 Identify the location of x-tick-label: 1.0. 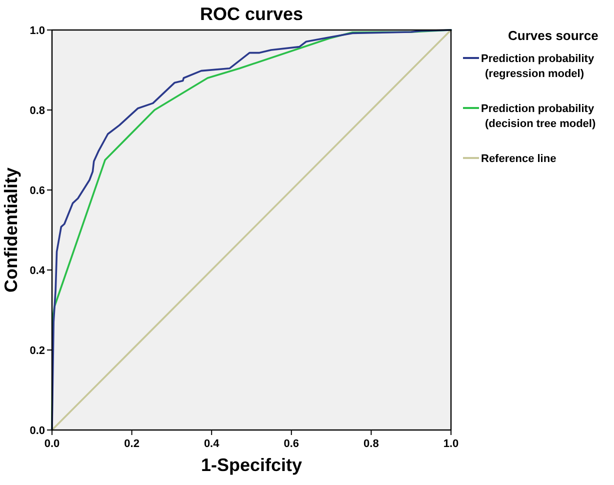
(451, 444).